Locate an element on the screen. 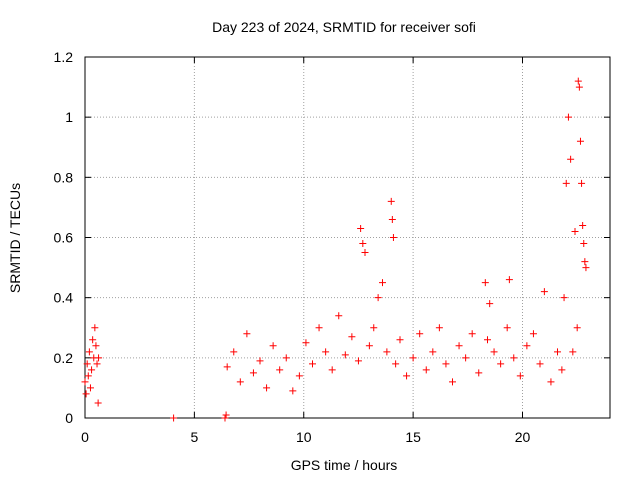  y-tick-label: 0.4 is located at coordinates (64, 298).